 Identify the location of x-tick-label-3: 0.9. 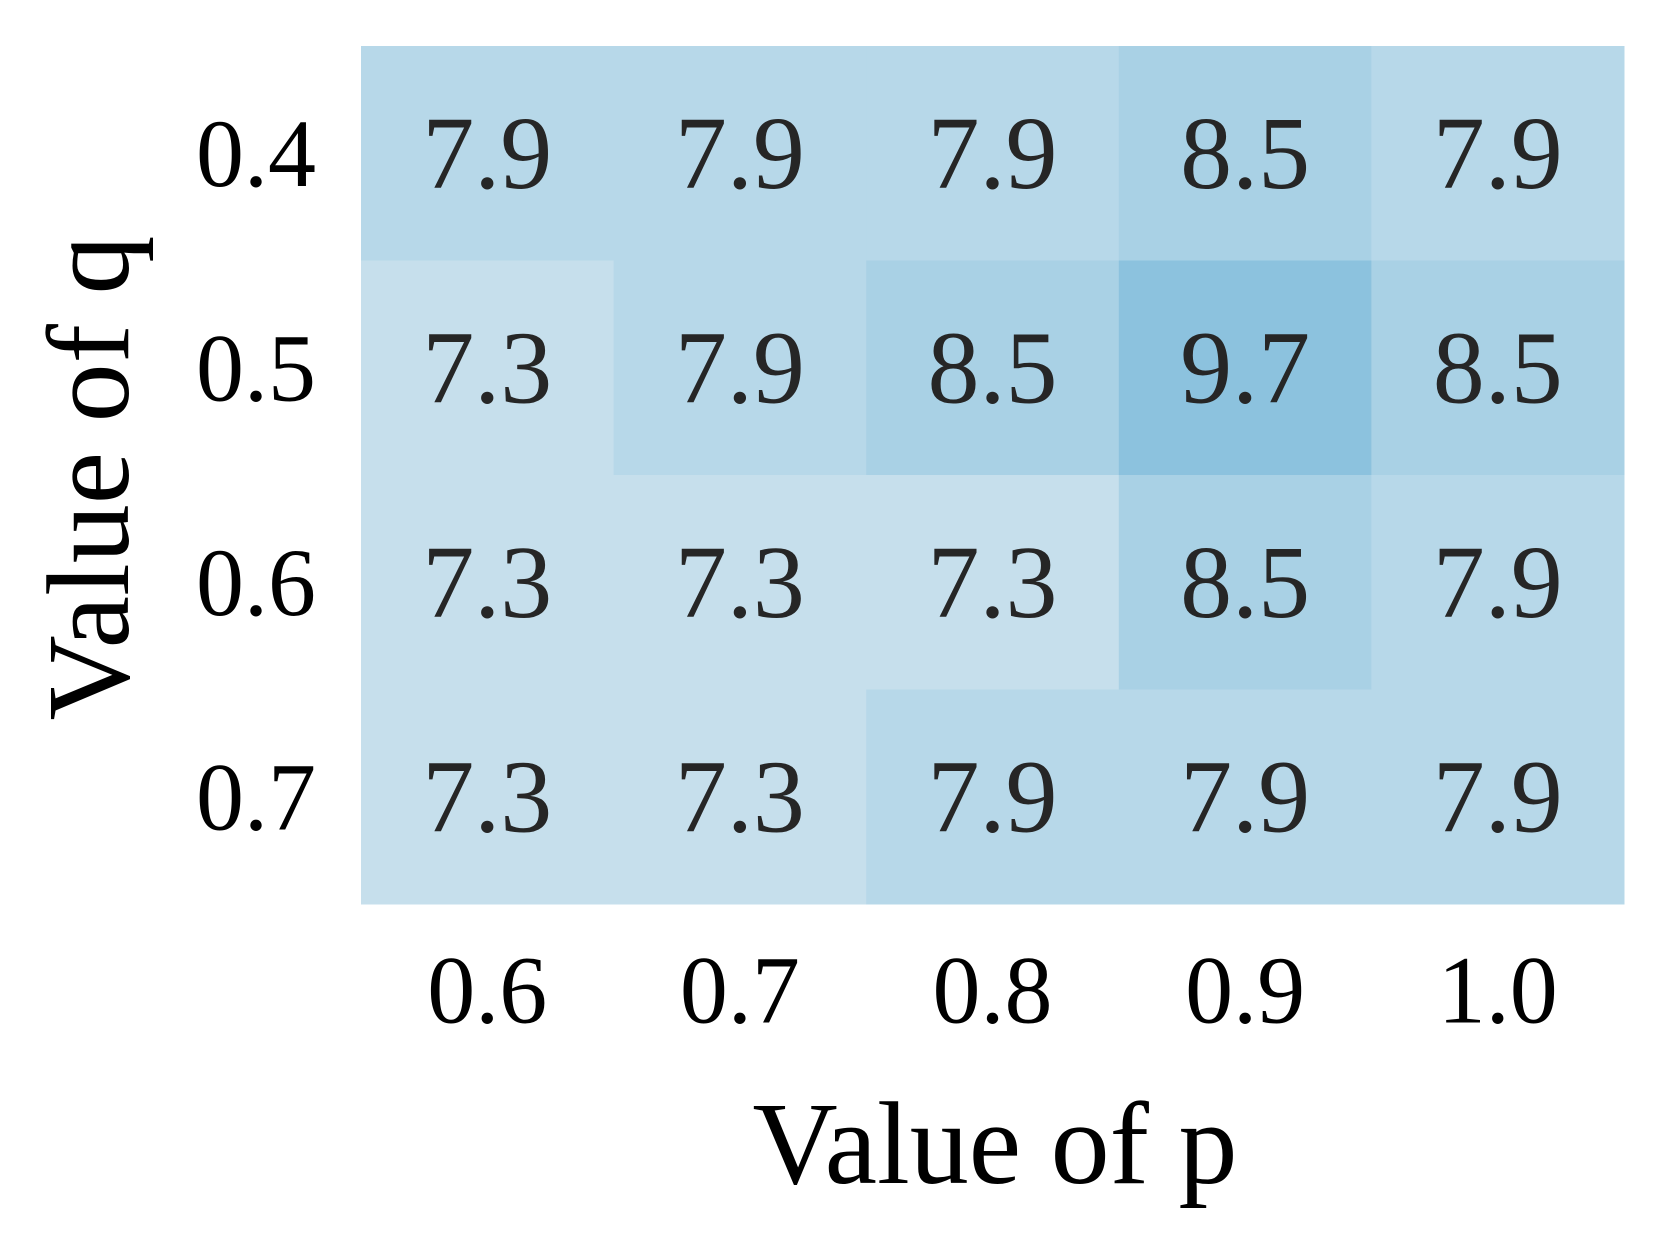
(1245, 990).